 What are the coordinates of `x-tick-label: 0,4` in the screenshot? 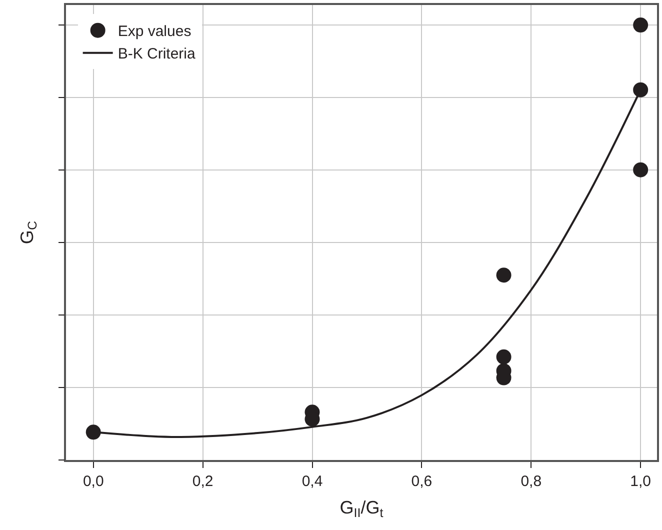 It's located at (312, 481).